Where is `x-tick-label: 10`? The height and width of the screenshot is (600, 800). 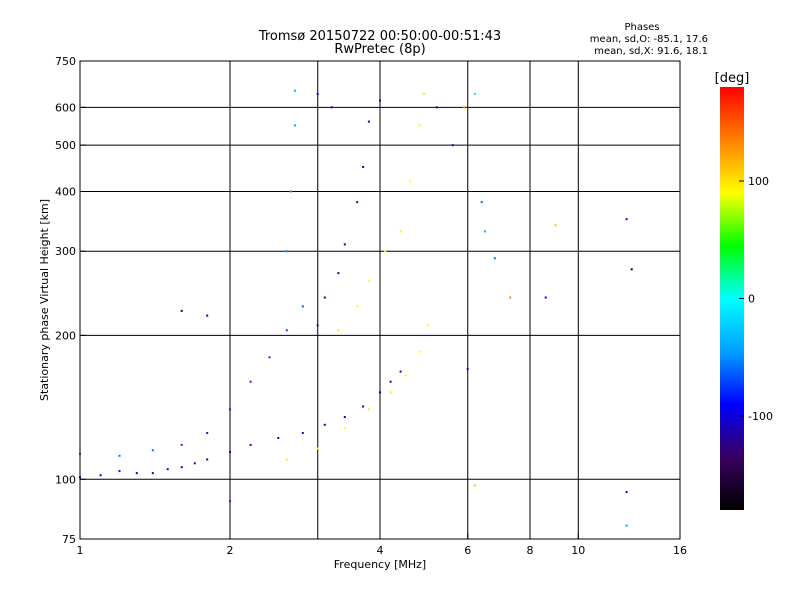 x-tick-label: 10 is located at coordinates (578, 550).